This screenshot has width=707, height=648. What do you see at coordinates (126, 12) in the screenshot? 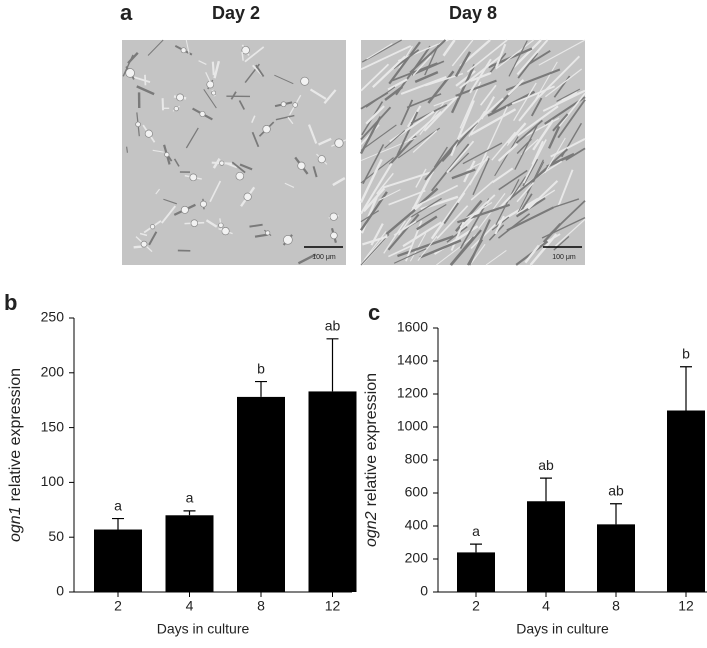
I see `panel-label: a` at bounding box center [126, 12].